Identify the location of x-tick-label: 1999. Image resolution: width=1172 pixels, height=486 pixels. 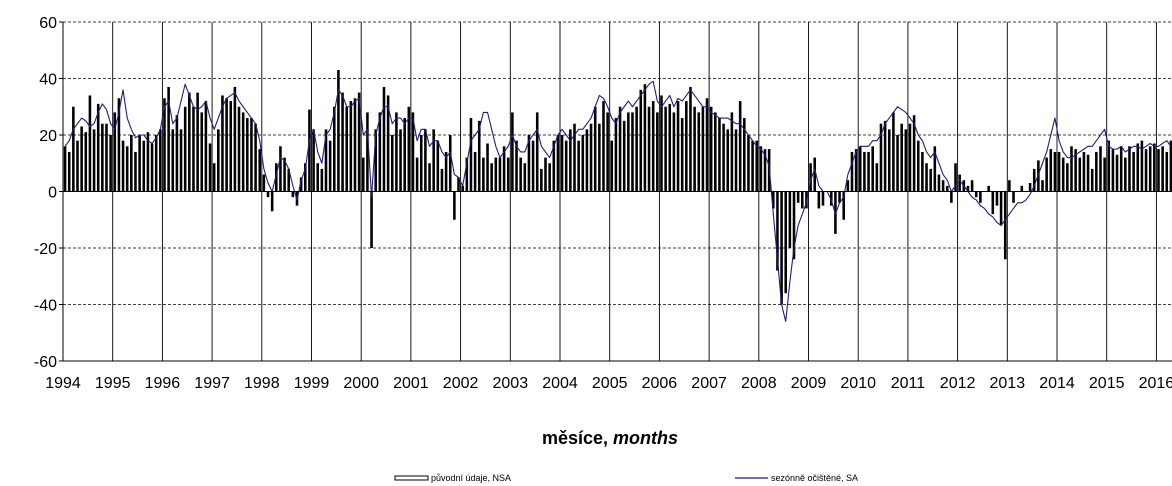
(312, 383).